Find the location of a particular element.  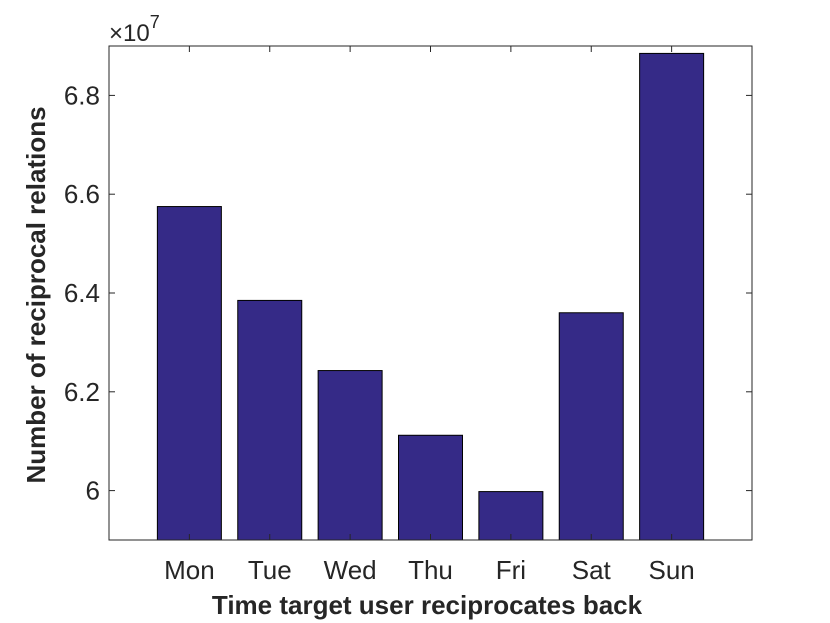

y-exponent-label: ×10⁷ is located at coordinates (134, 29).